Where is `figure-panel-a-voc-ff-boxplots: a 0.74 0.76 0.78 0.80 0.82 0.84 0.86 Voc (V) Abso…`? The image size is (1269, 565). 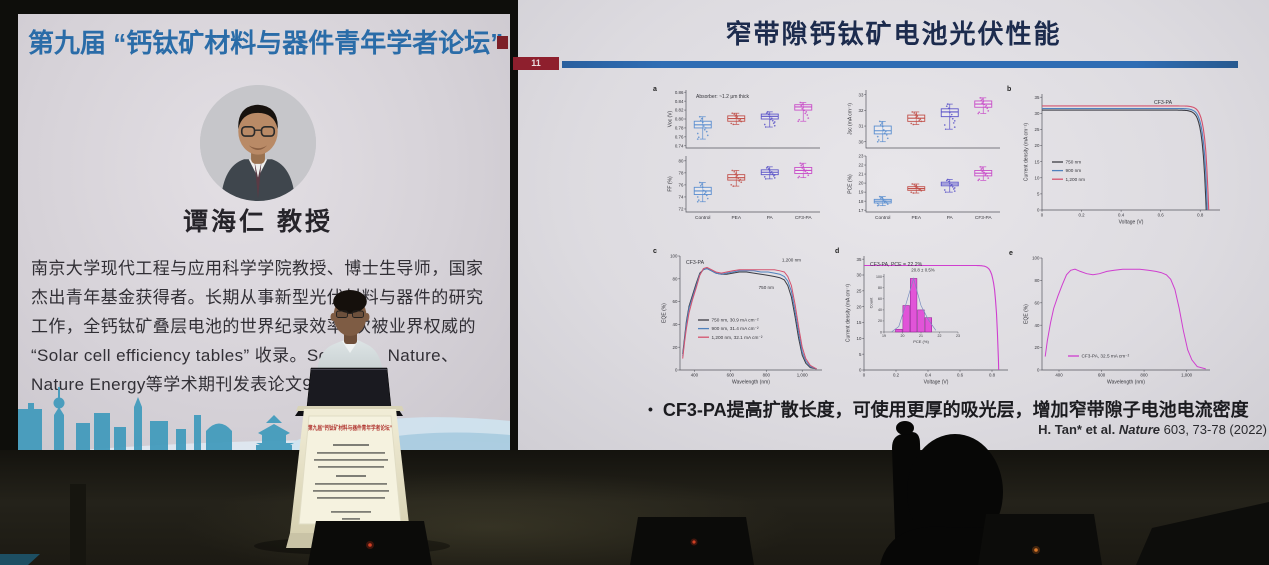 figure-panel-a-voc-ff-boxplots: a 0.74 0.76 0.78 0.80 0.82 0.84 0.86 Voc (V) Abso… is located at coordinates (736, 153).